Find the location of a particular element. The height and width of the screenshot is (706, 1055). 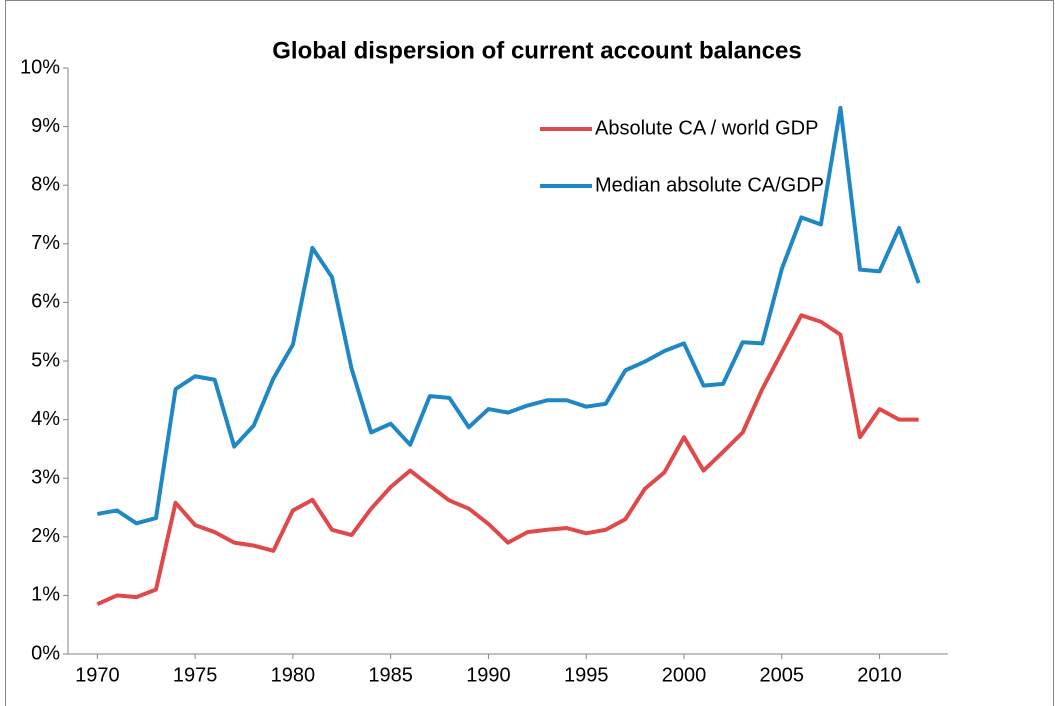

x-tick-label: 1985 is located at coordinates (390, 675).